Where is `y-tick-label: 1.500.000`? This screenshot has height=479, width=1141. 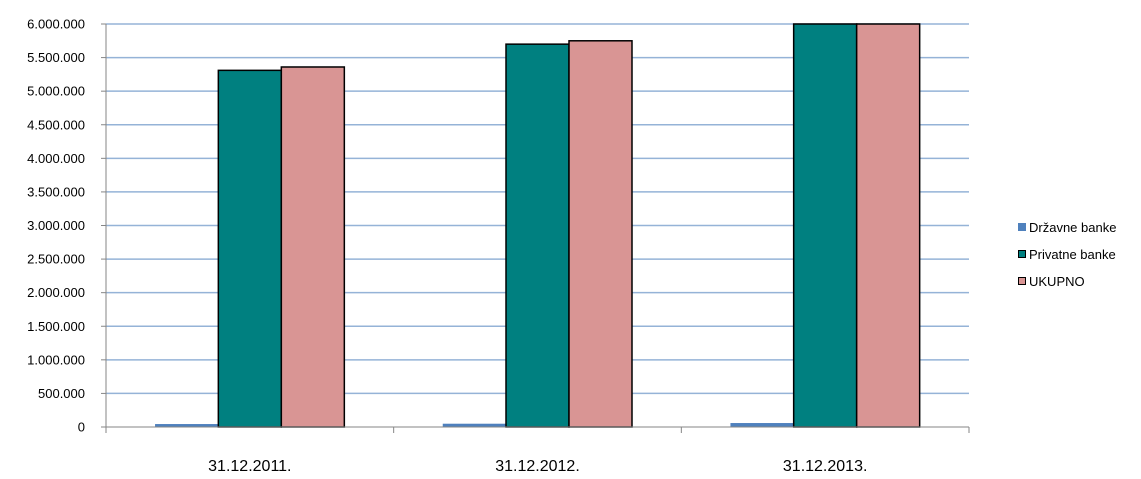 y-tick-label: 1.500.000 is located at coordinates (56, 326).